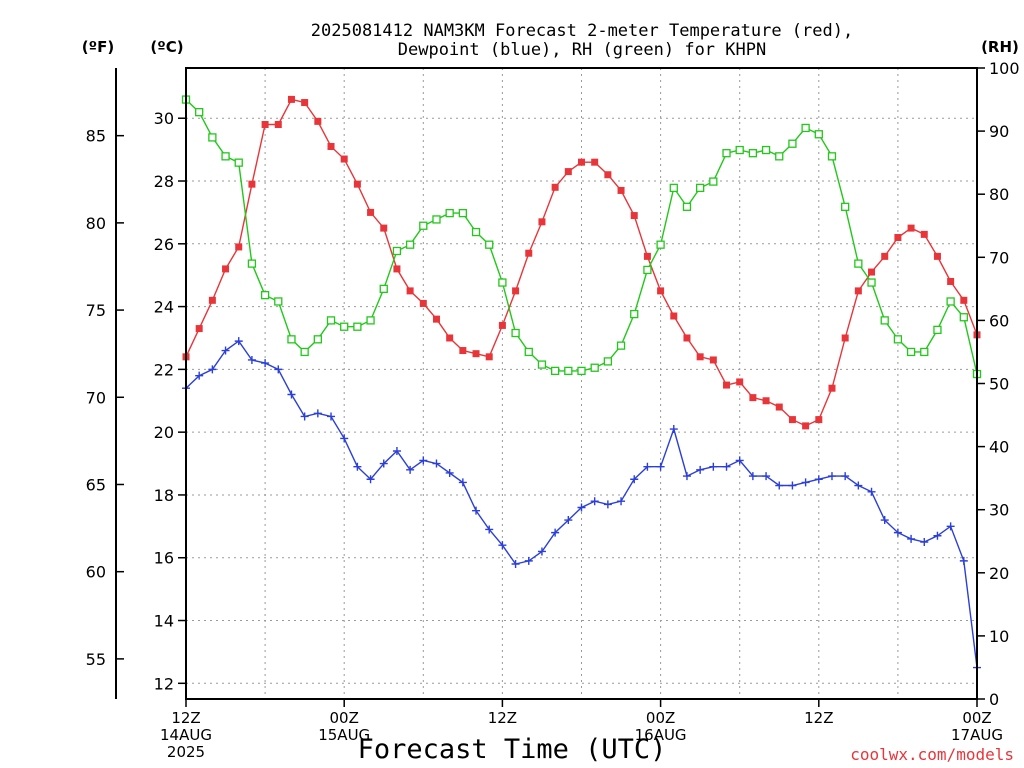 The image size is (1024, 768). I want to click on celsius-tick-label: 20, so click(164, 432).